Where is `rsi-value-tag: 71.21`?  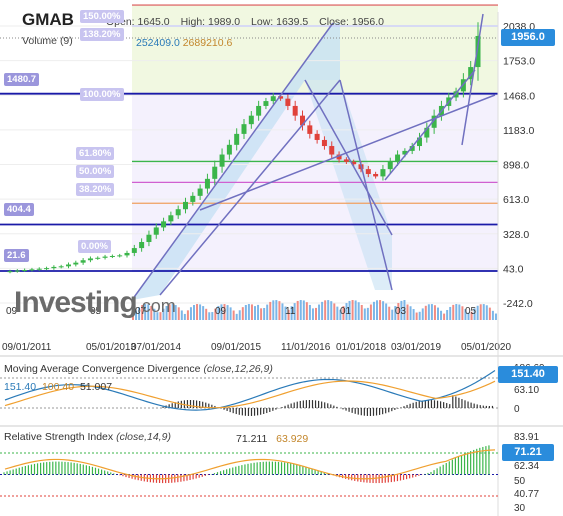 rsi-value-tag: 71.21 is located at coordinates (528, 452).